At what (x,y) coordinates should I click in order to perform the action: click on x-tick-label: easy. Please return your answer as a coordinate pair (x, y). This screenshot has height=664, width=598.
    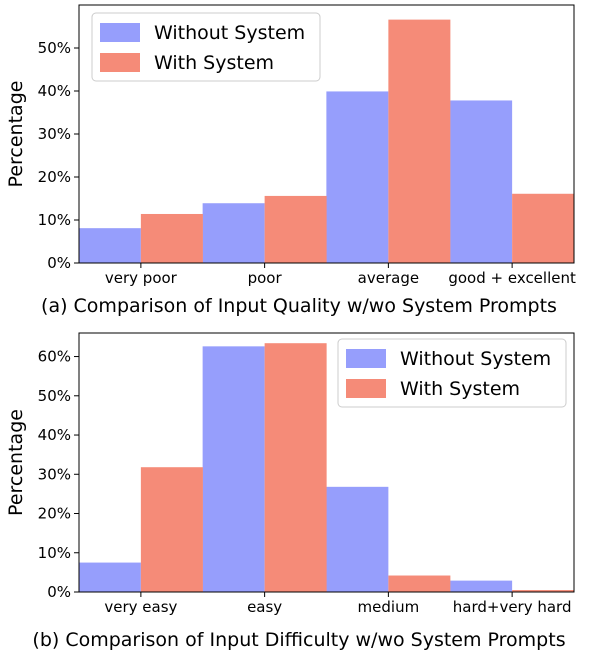
    Looking at the image, I should click on (264, 607).